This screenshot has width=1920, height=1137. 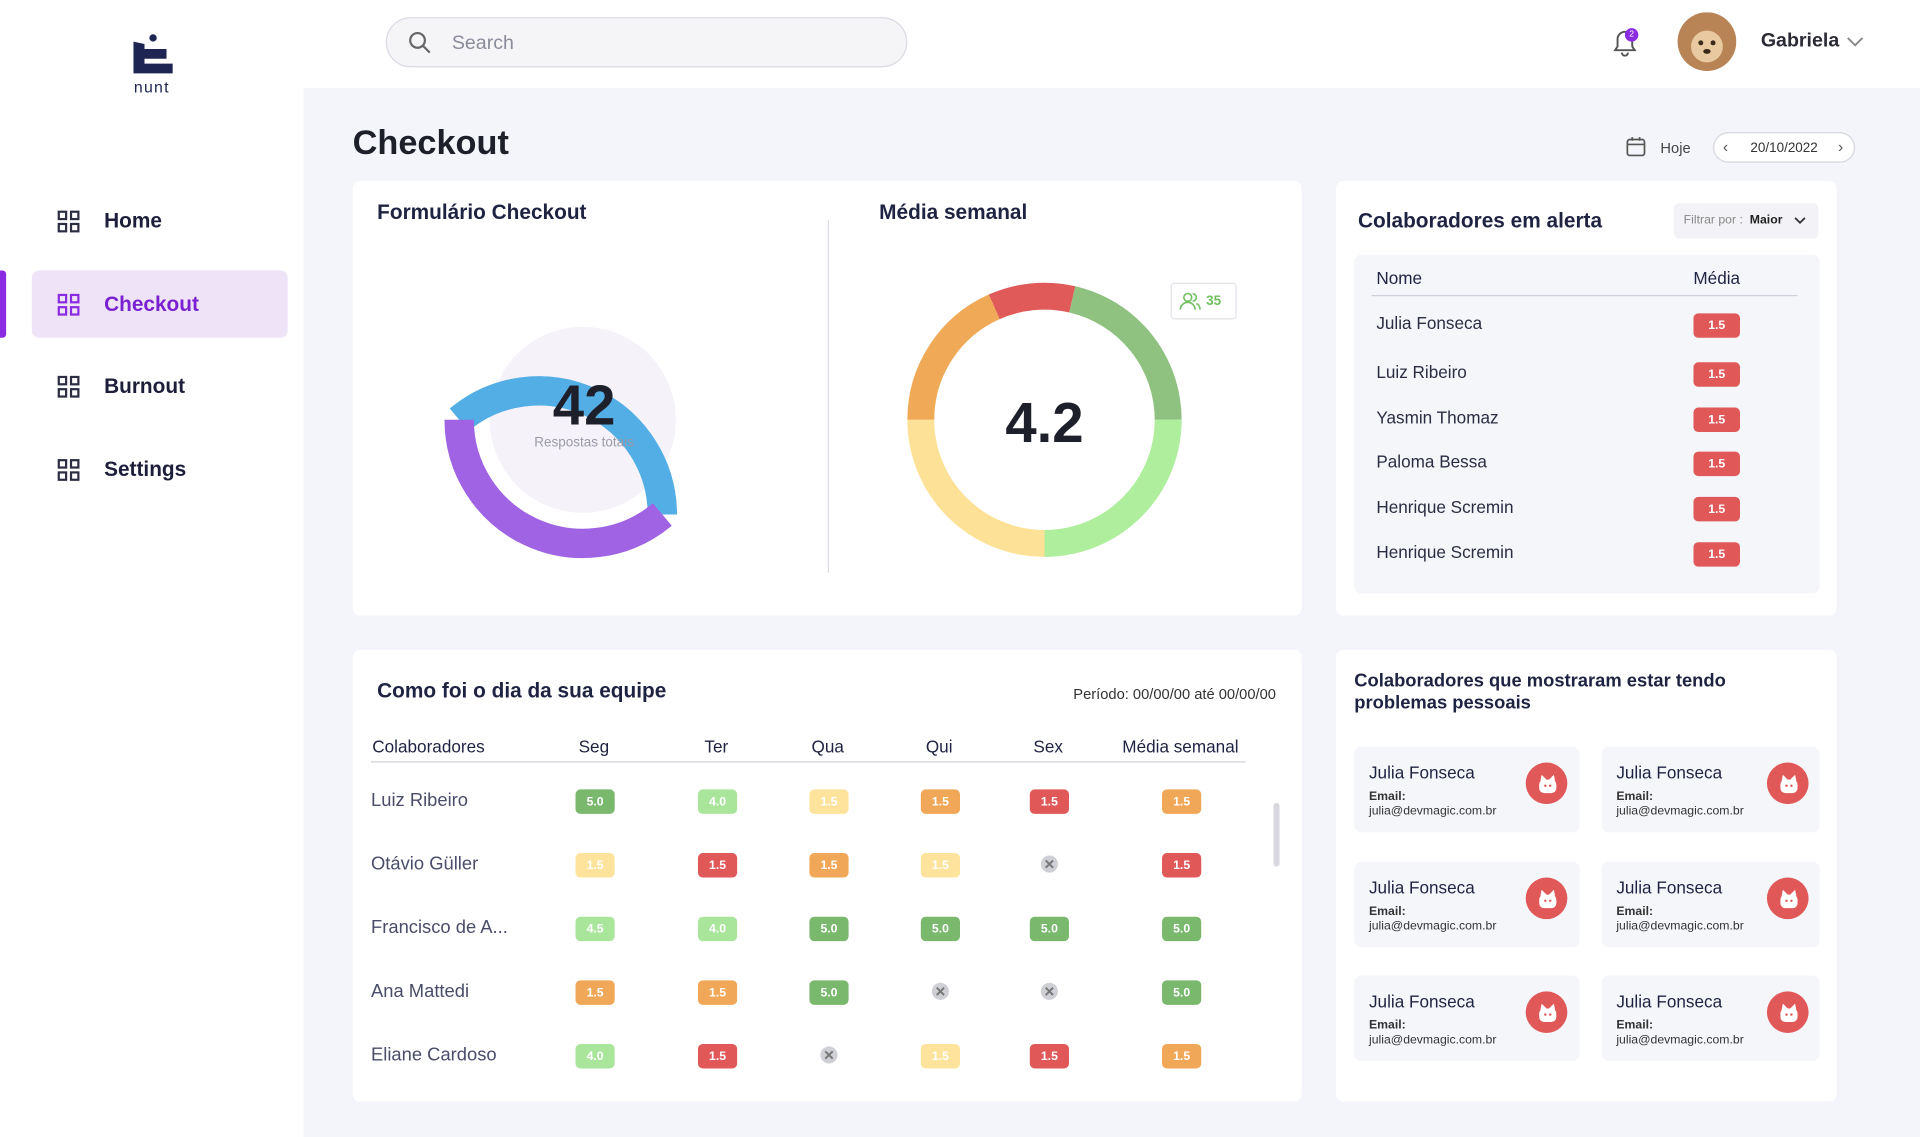 I want to click on active-nav-bg, so click(x=159, y=304).